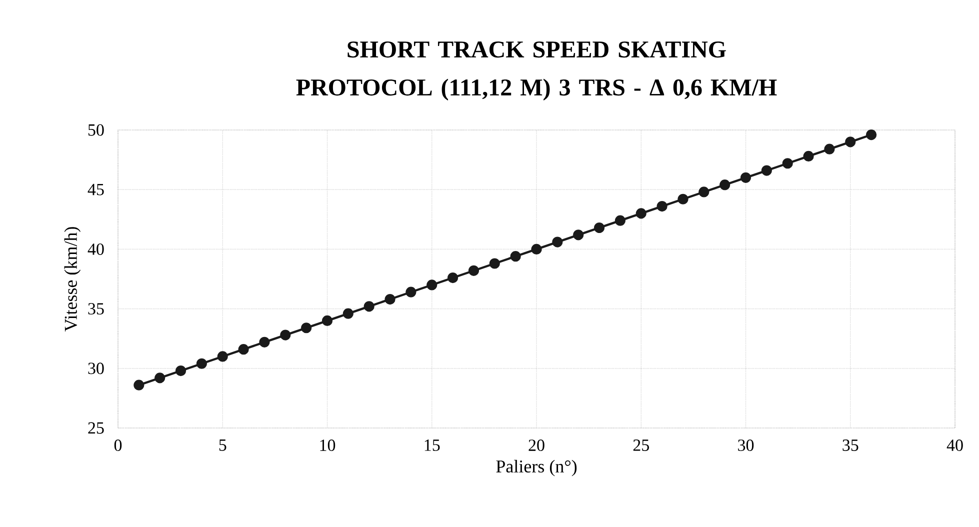 The height and width of the screenshot is (527, 979). I want to click on x-tick-label: 20, so click(536, 446).